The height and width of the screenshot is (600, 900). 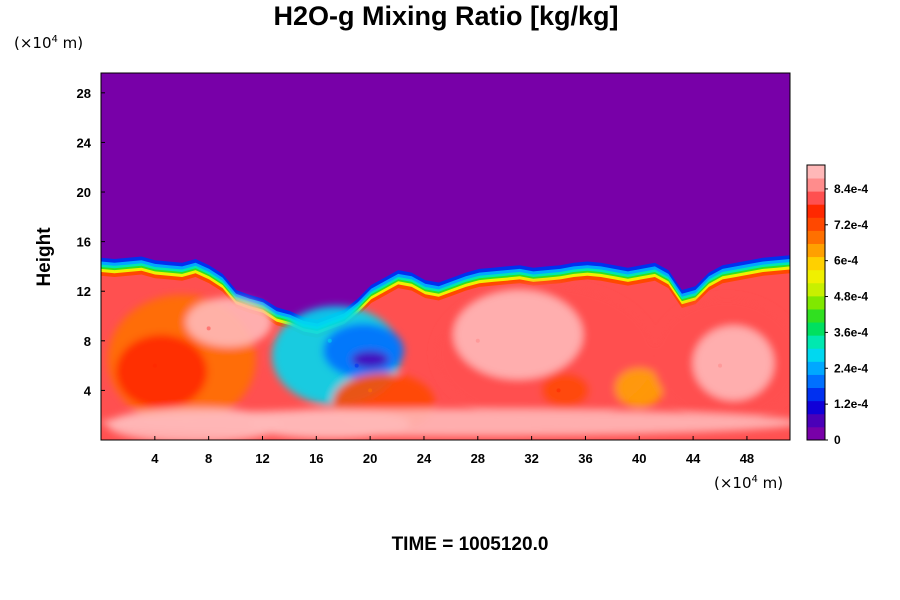 What do you see at coordinates (846, 261) in the screenshot?
I see `colorbar-label: 6e-4` at bounding box center [846, 261].